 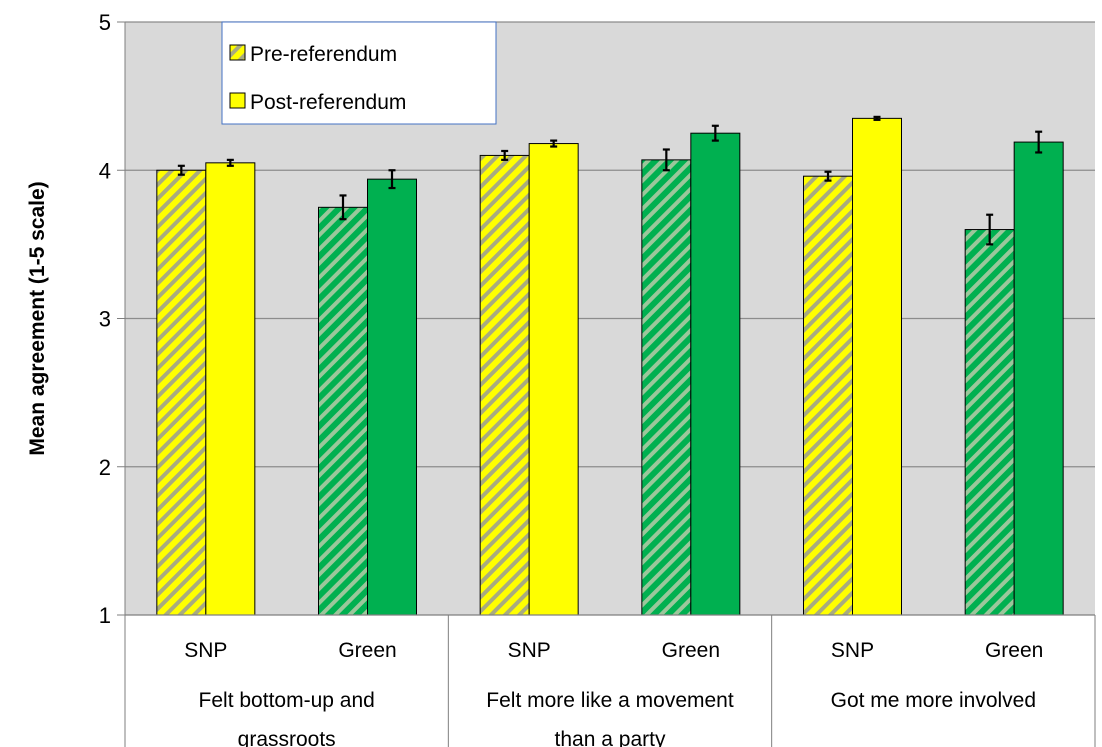 What do you see at coordinates (933, 700) in the screenshot?
I see `x-group-label: Got me more involved` at bounding box center [933, 700].